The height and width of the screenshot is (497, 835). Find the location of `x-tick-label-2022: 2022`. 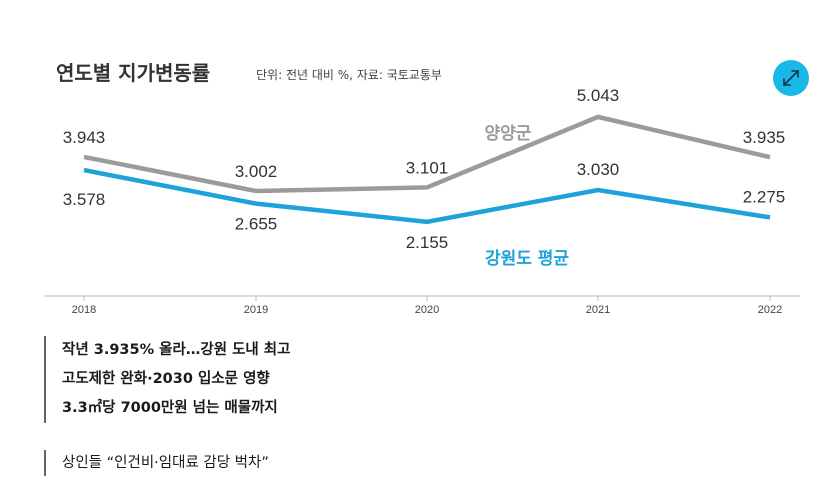

x-tick-label-2022: 2022 is located at coordinates (770, 310).